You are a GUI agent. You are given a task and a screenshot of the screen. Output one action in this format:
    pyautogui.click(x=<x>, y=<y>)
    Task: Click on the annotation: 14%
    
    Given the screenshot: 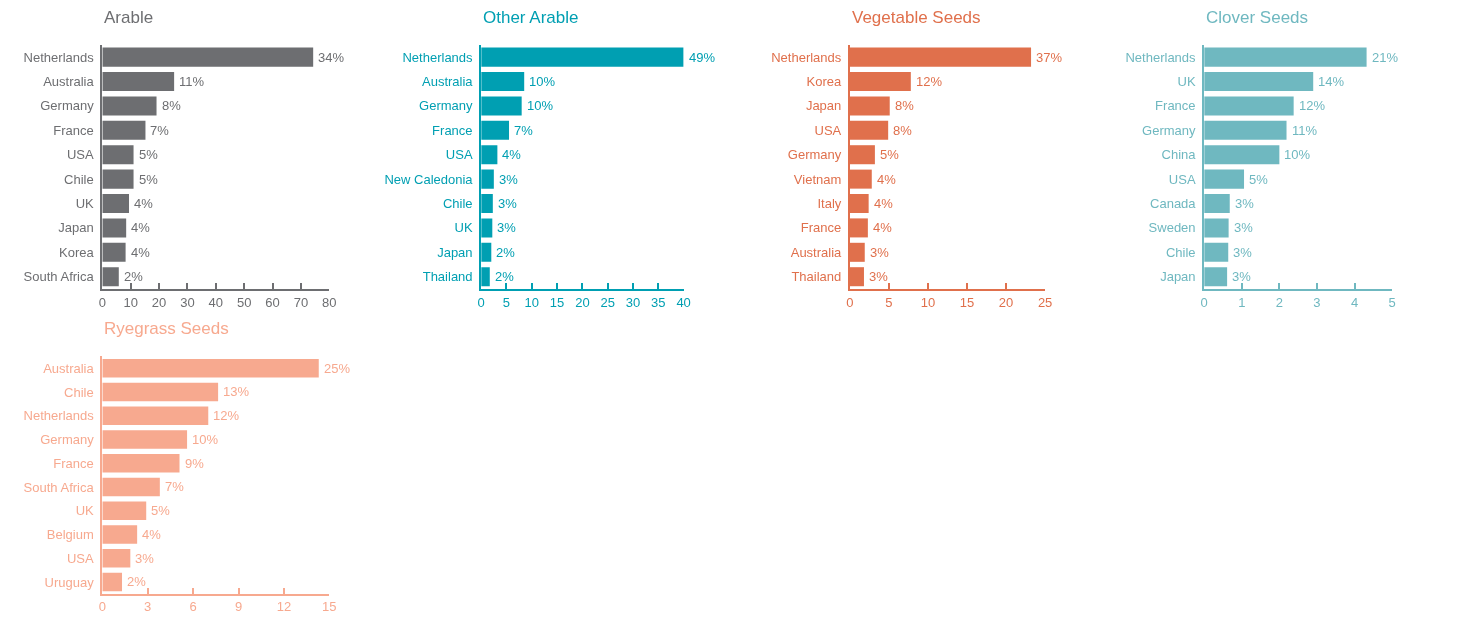 What is the action you would take?
    pyautogui.click(x=1331, y=81)
    